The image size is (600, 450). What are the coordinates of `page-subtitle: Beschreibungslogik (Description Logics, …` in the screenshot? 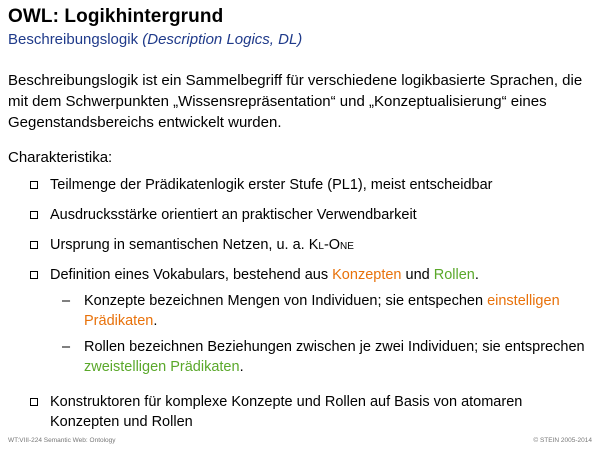 It's located at (155, 39).